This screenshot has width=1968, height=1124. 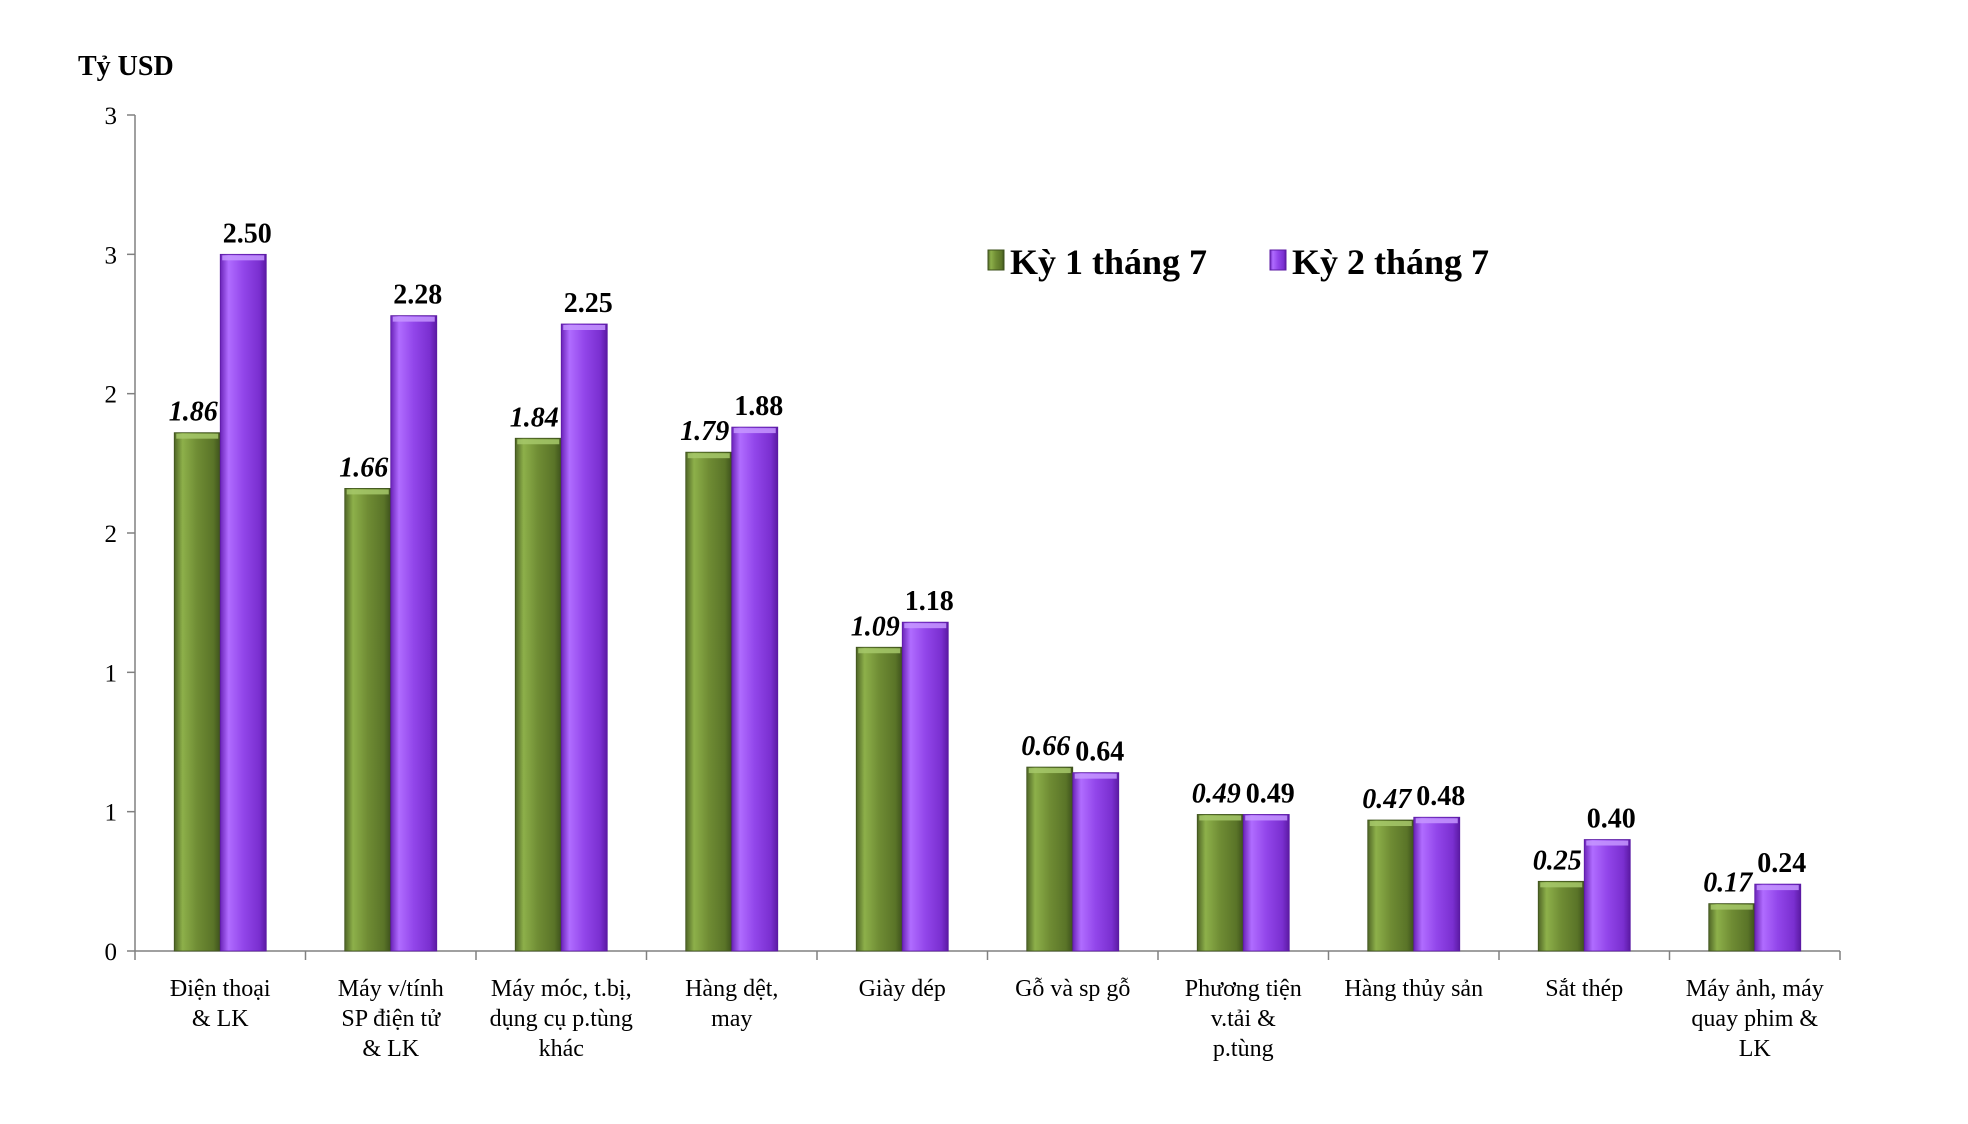 I want to click on data-label-series-2: 0.24, so click(x=1781, y=863).